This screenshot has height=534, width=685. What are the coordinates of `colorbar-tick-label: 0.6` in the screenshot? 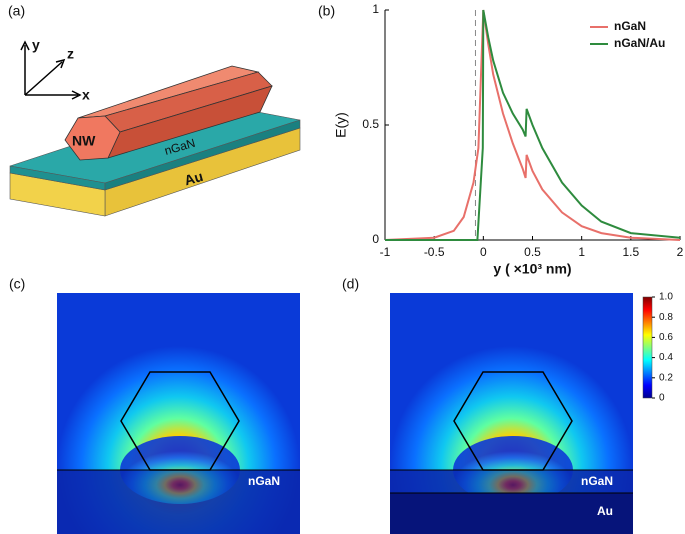 It's located at (666, 337).